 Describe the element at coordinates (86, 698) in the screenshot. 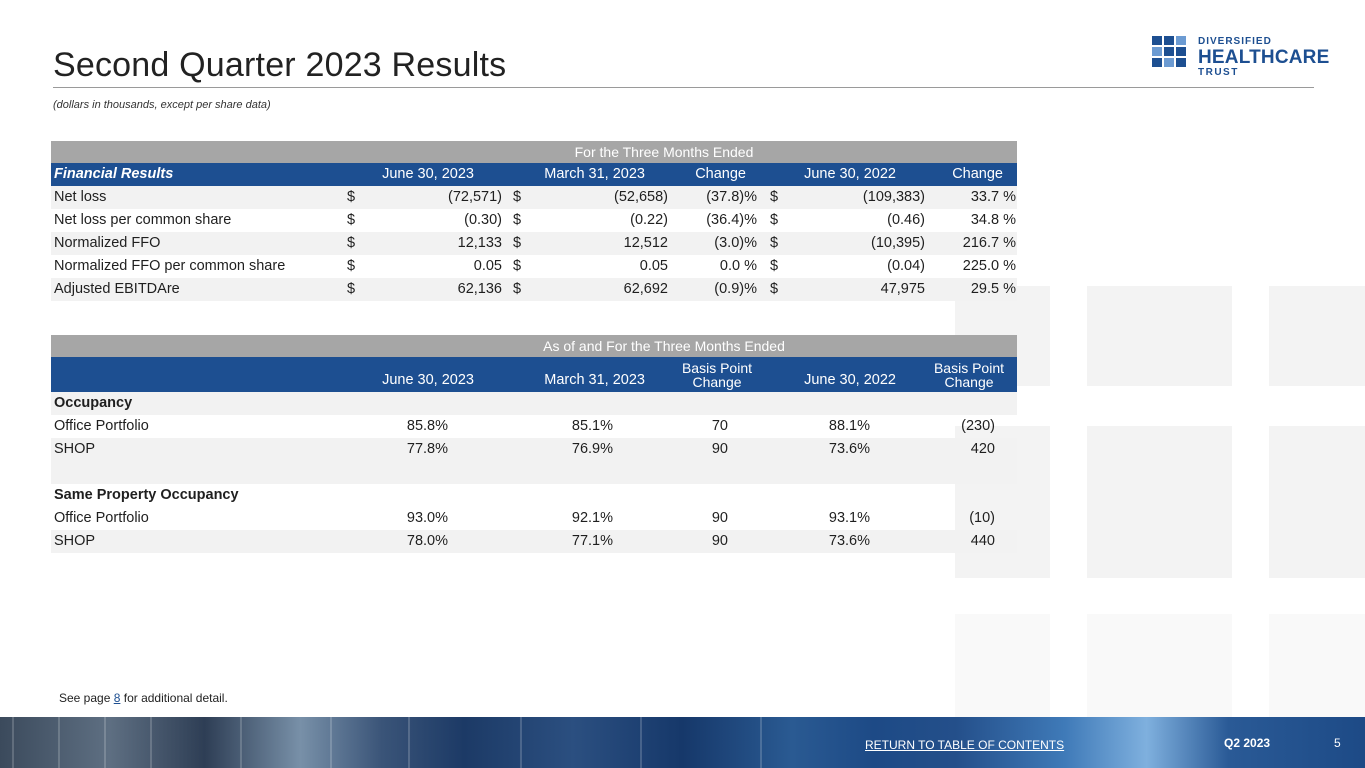

I see `footnote-text-before: See page` at that location.